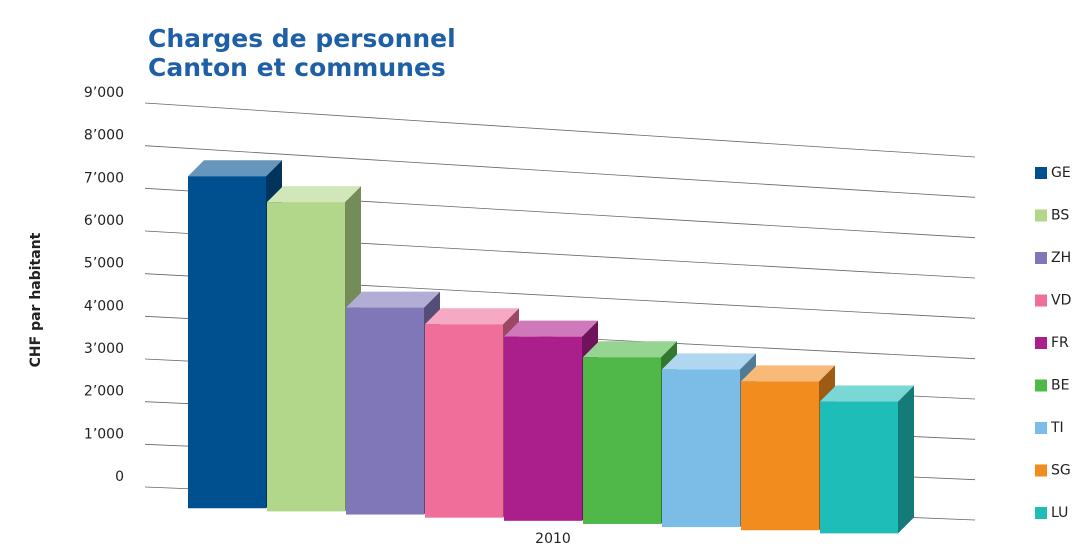  What do you see at coordinates (1061, 173) in the screenshot?
I see `legend-label: GE` at bounding box center [1061, 173].